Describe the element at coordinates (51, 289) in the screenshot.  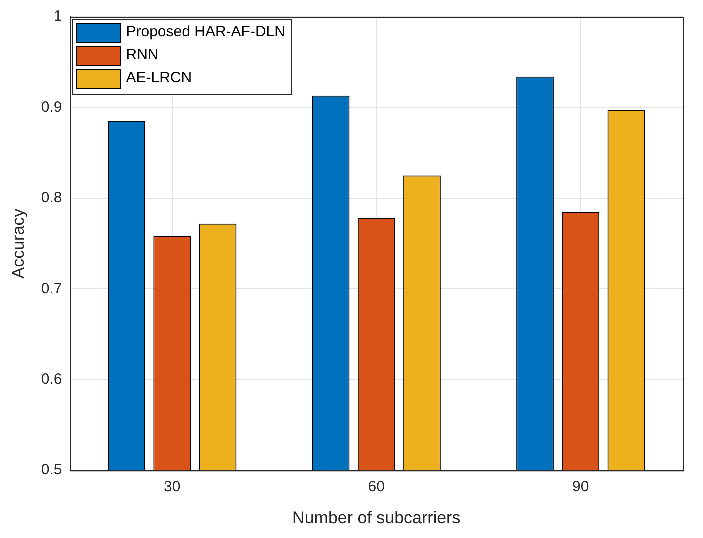
I see `y-tick-label: 0.7` at that location.